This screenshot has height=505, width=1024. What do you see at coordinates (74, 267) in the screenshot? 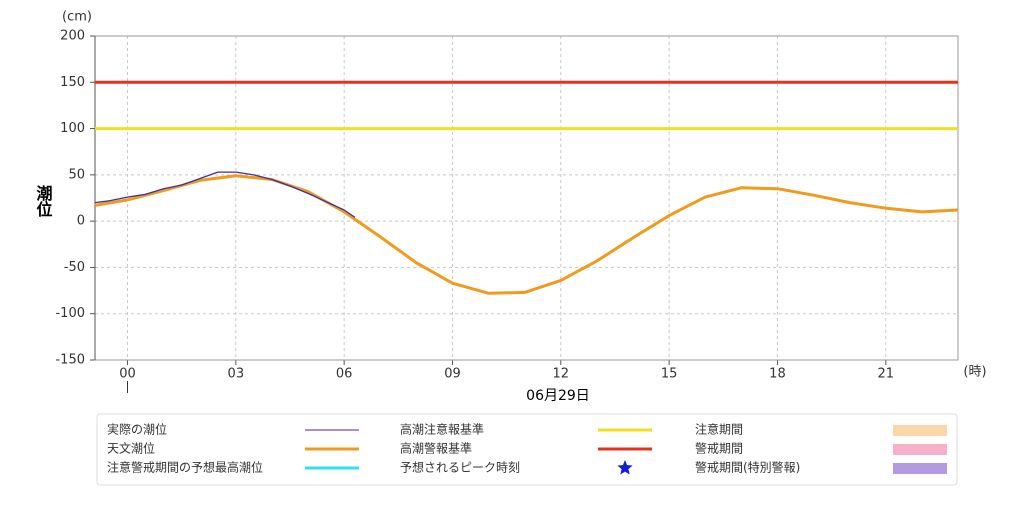
I see `y-tick-label: -50` at bounding box center [74, 267].